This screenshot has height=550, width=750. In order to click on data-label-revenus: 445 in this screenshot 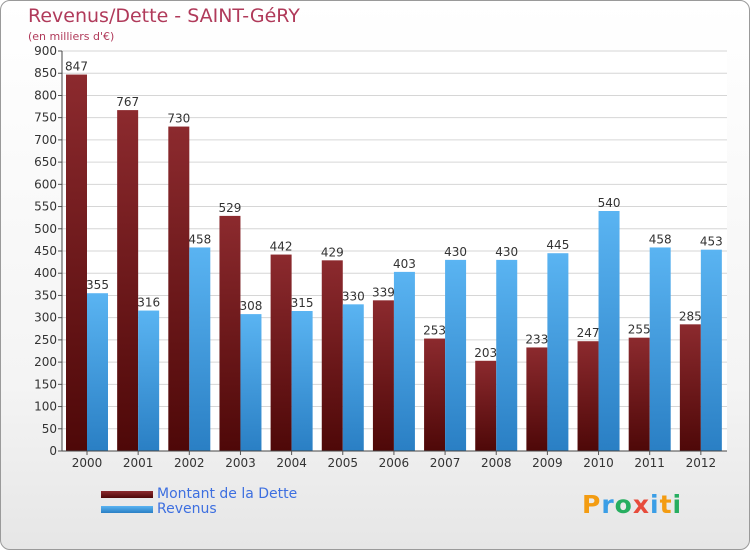, I will do `click(557, 245)`.